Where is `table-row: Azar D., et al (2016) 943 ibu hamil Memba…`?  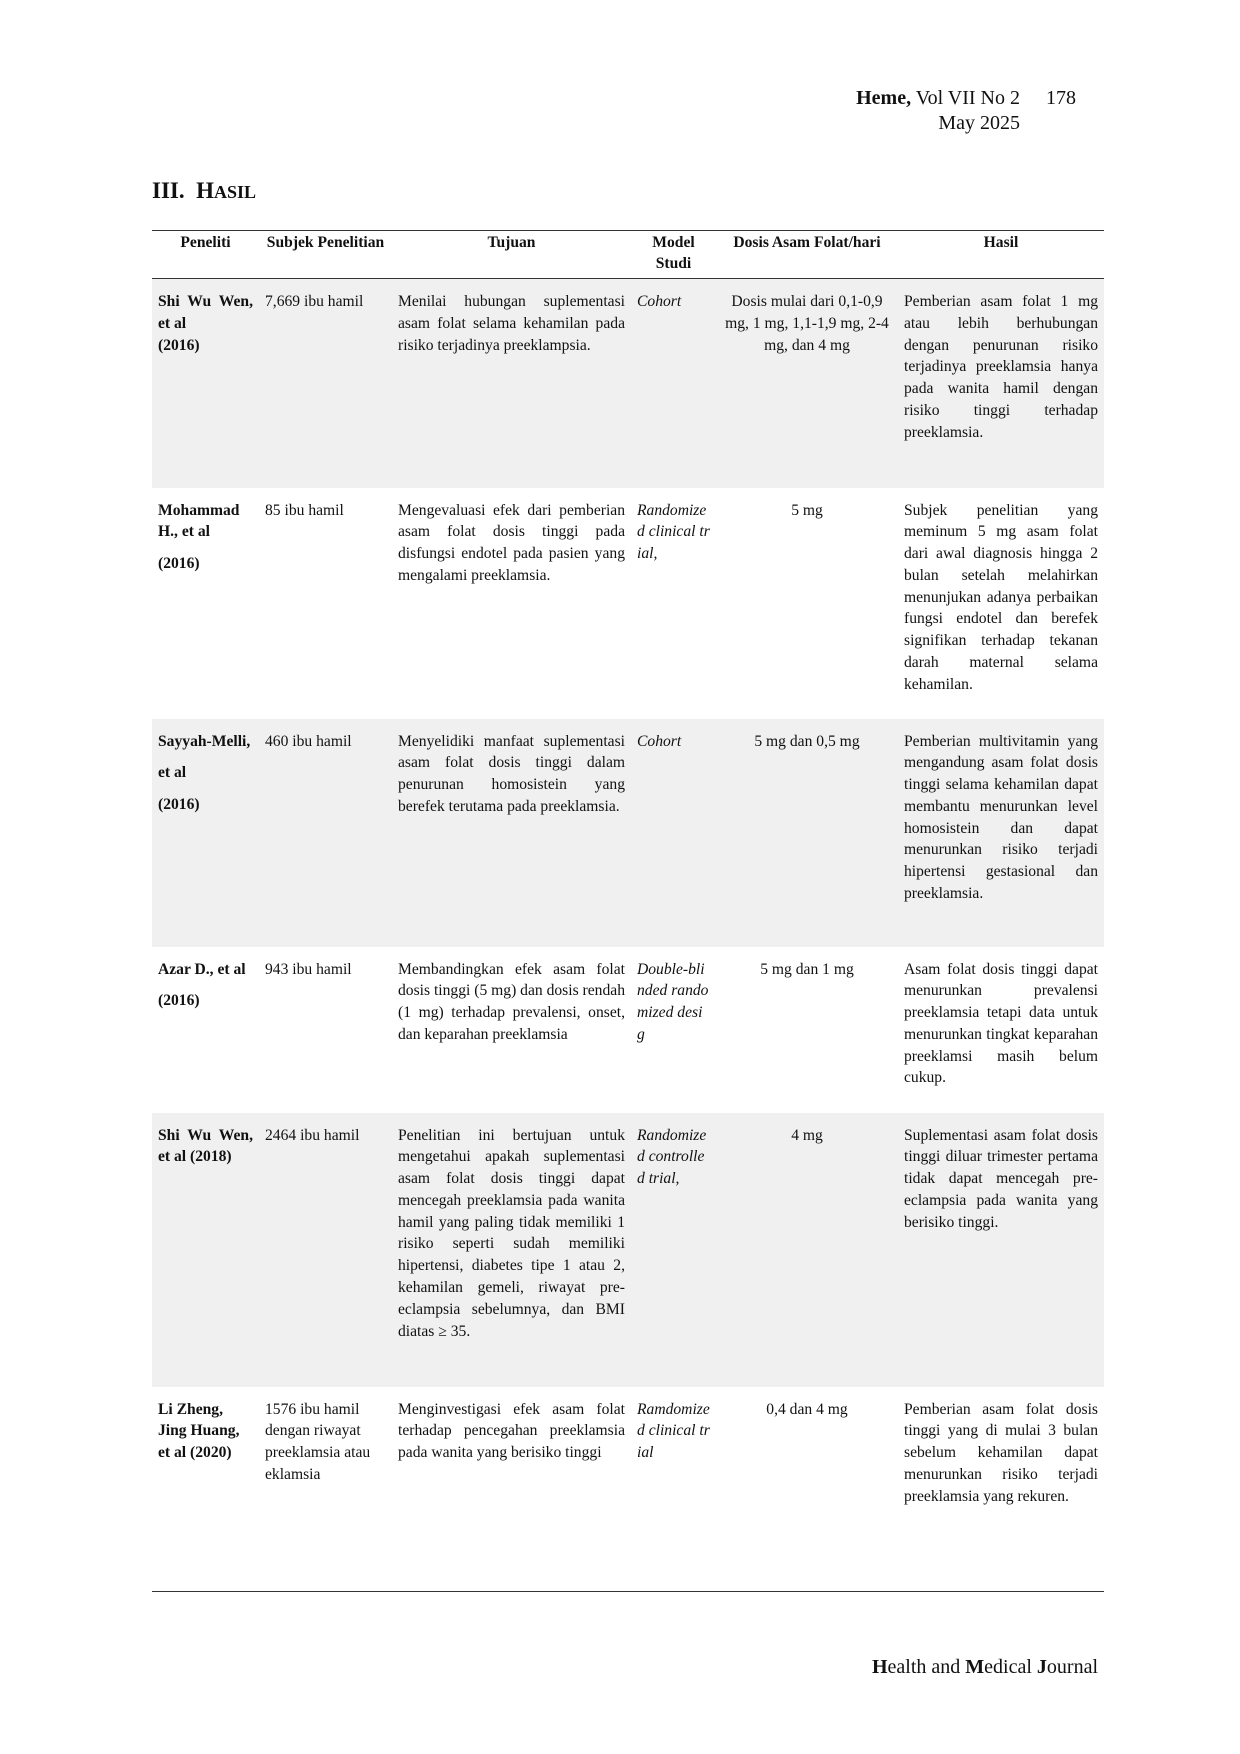
table-row: Azar D., et al (2016) 943 ibu hamil Memba… is located at coordinates (628, 1023).